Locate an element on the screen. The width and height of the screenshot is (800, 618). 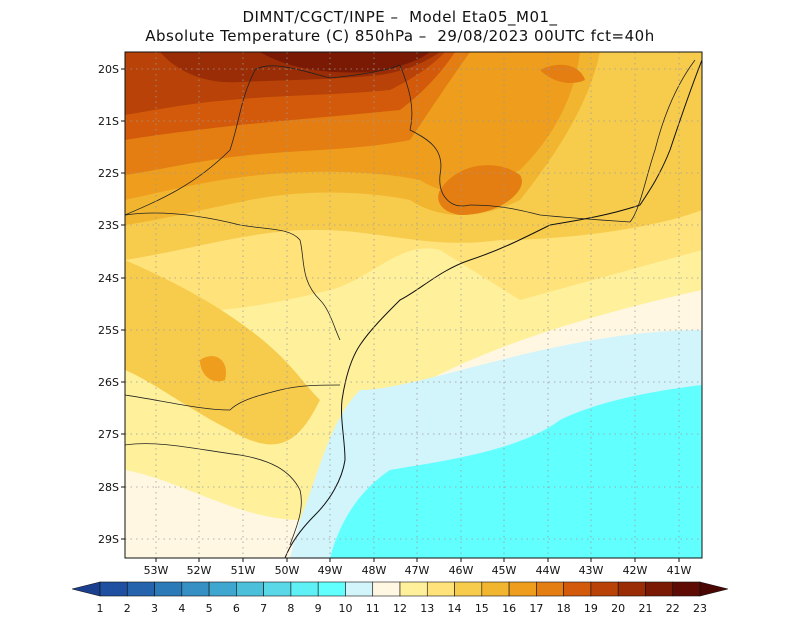
colorbar-label: 8 is located at coordinates (290, 608).